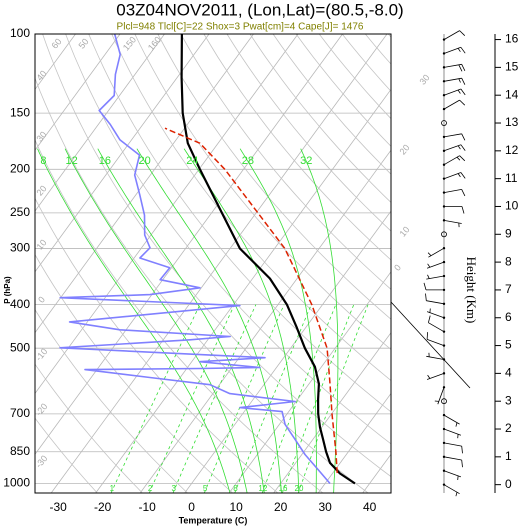 The height and width of the screenshot is (528, 521). Describe the element at coordinates (41, 137) in the screenshot. I see `dry-adiabat-label: 30` at that location.